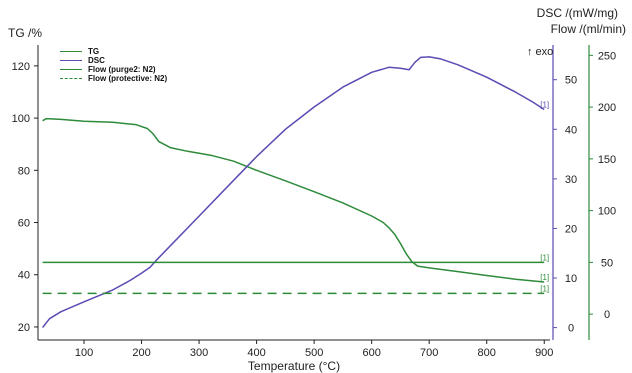  I want to click on legend-swatch-flow-purge, so click(71, 69).